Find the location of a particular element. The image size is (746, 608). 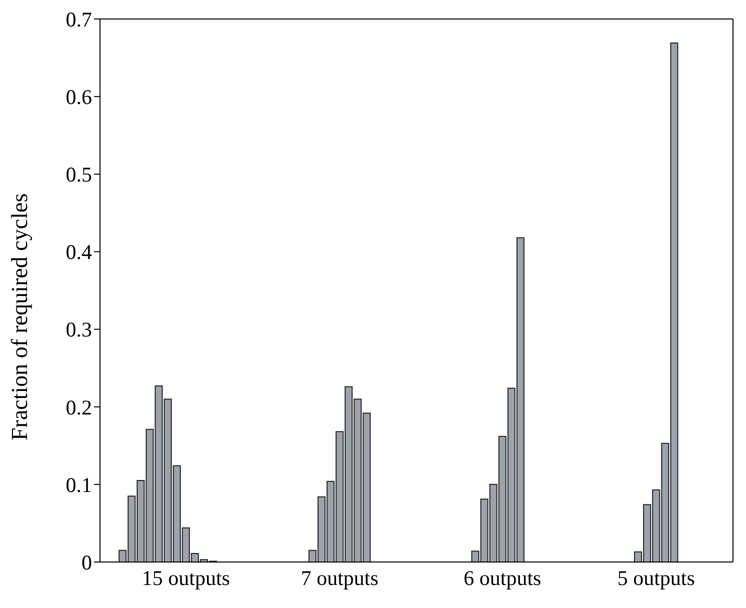

y-tick-label: 0.5 is located at coordinates (79, 174).